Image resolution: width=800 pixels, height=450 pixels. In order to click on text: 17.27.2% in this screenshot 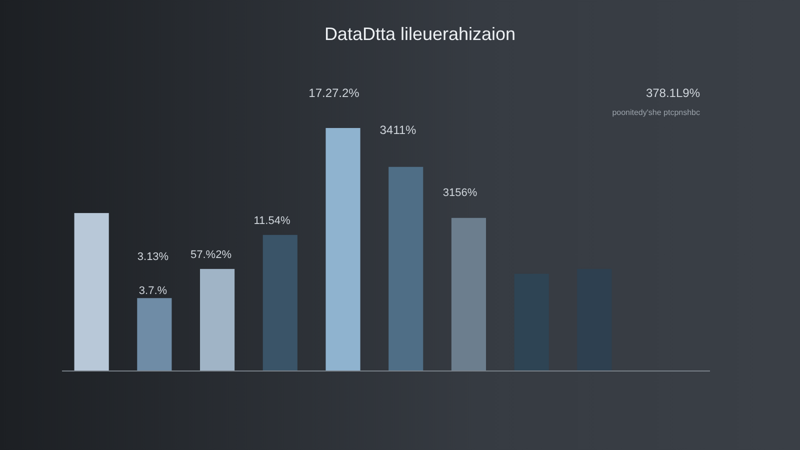, I will do `click(334, 93)`.